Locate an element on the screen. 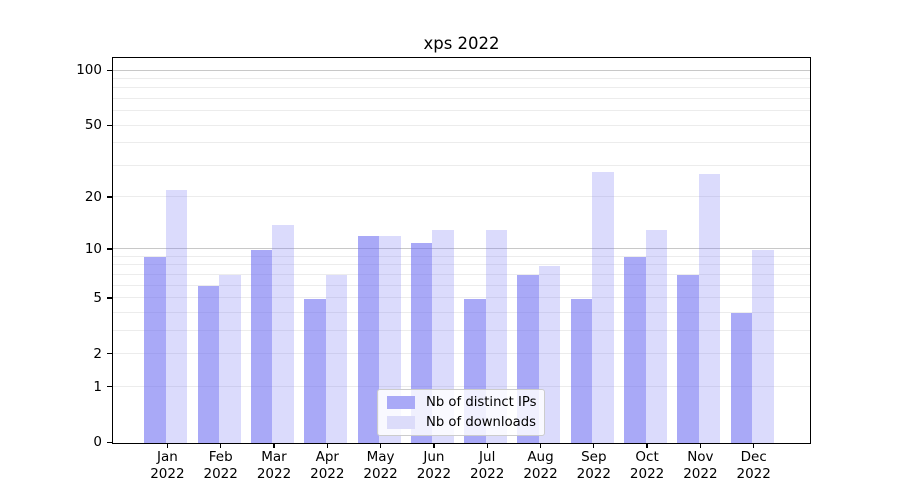 The image size is (900, 500). x-tick-month: Oct is located at coordinates (647, 457).